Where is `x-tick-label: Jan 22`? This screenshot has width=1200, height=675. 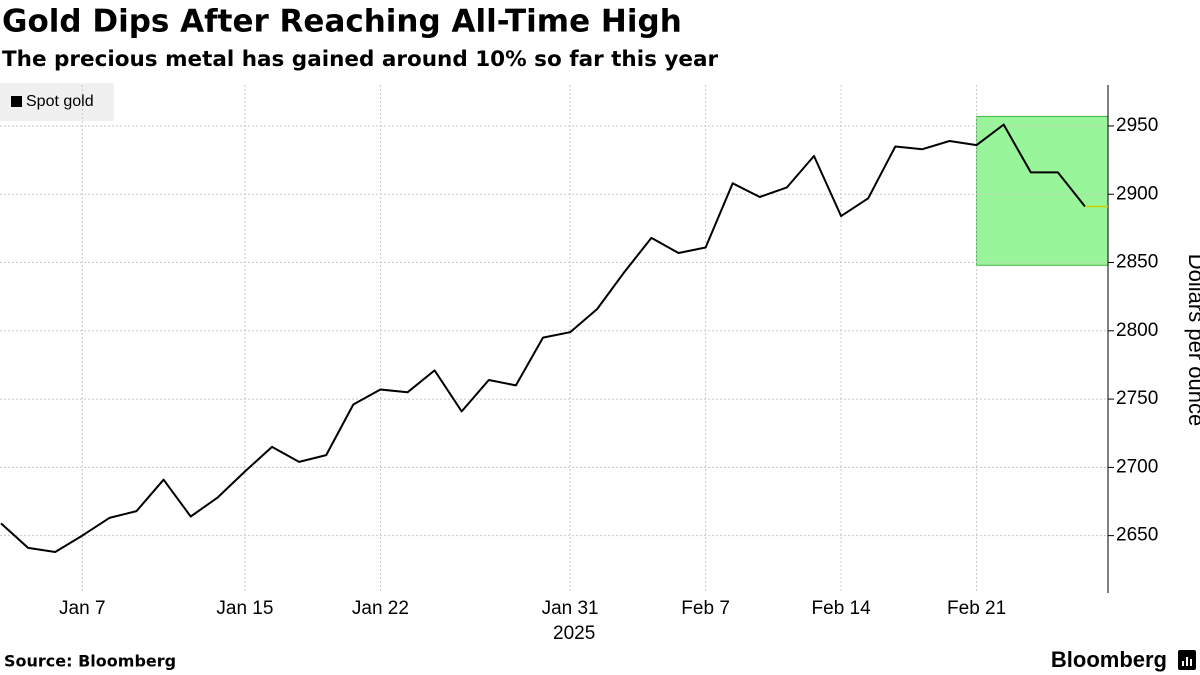 x-tick-label: Jan 22 is located at coordinates (380, 608).